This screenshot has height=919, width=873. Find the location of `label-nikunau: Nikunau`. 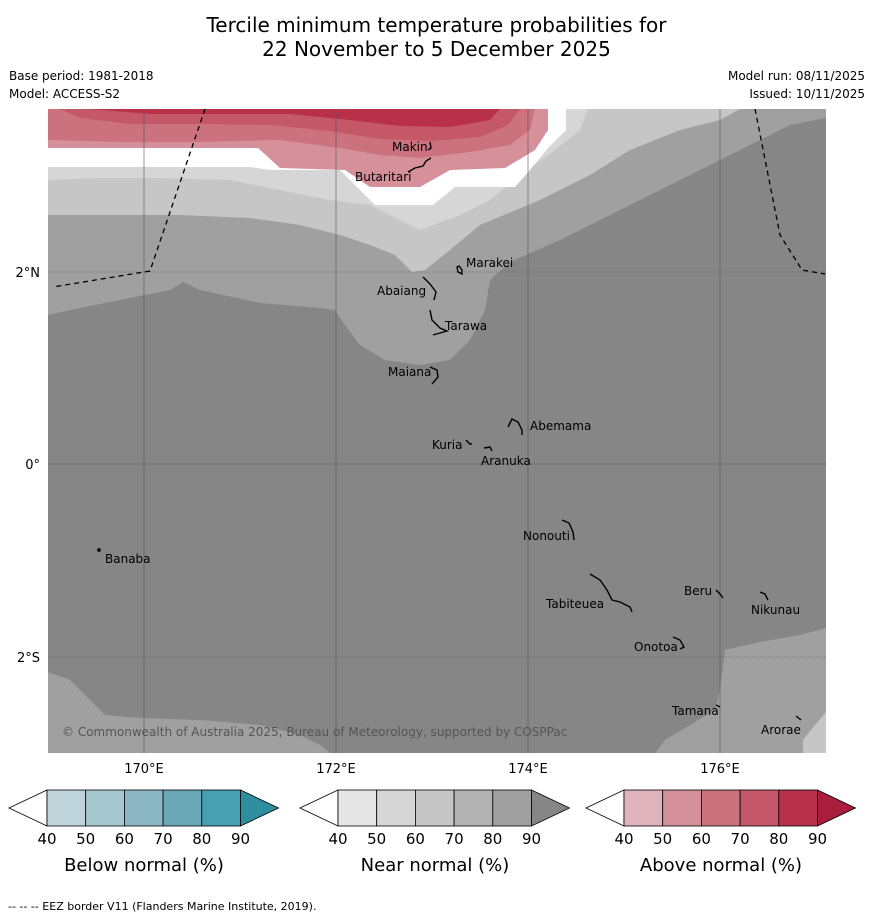

label-nikunau: Nikunau is located at coordinates (775, 610).